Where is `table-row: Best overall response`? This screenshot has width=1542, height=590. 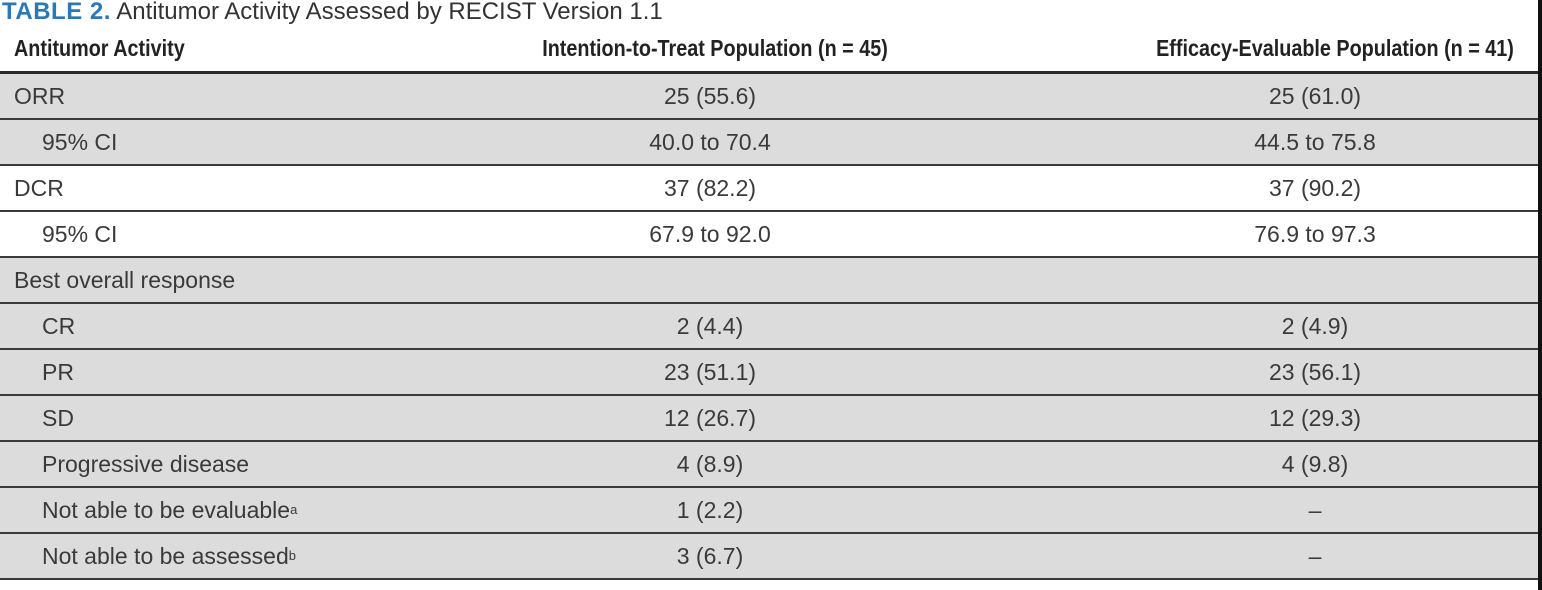 table-row: Best overall response is located at coordinates (769, 281).